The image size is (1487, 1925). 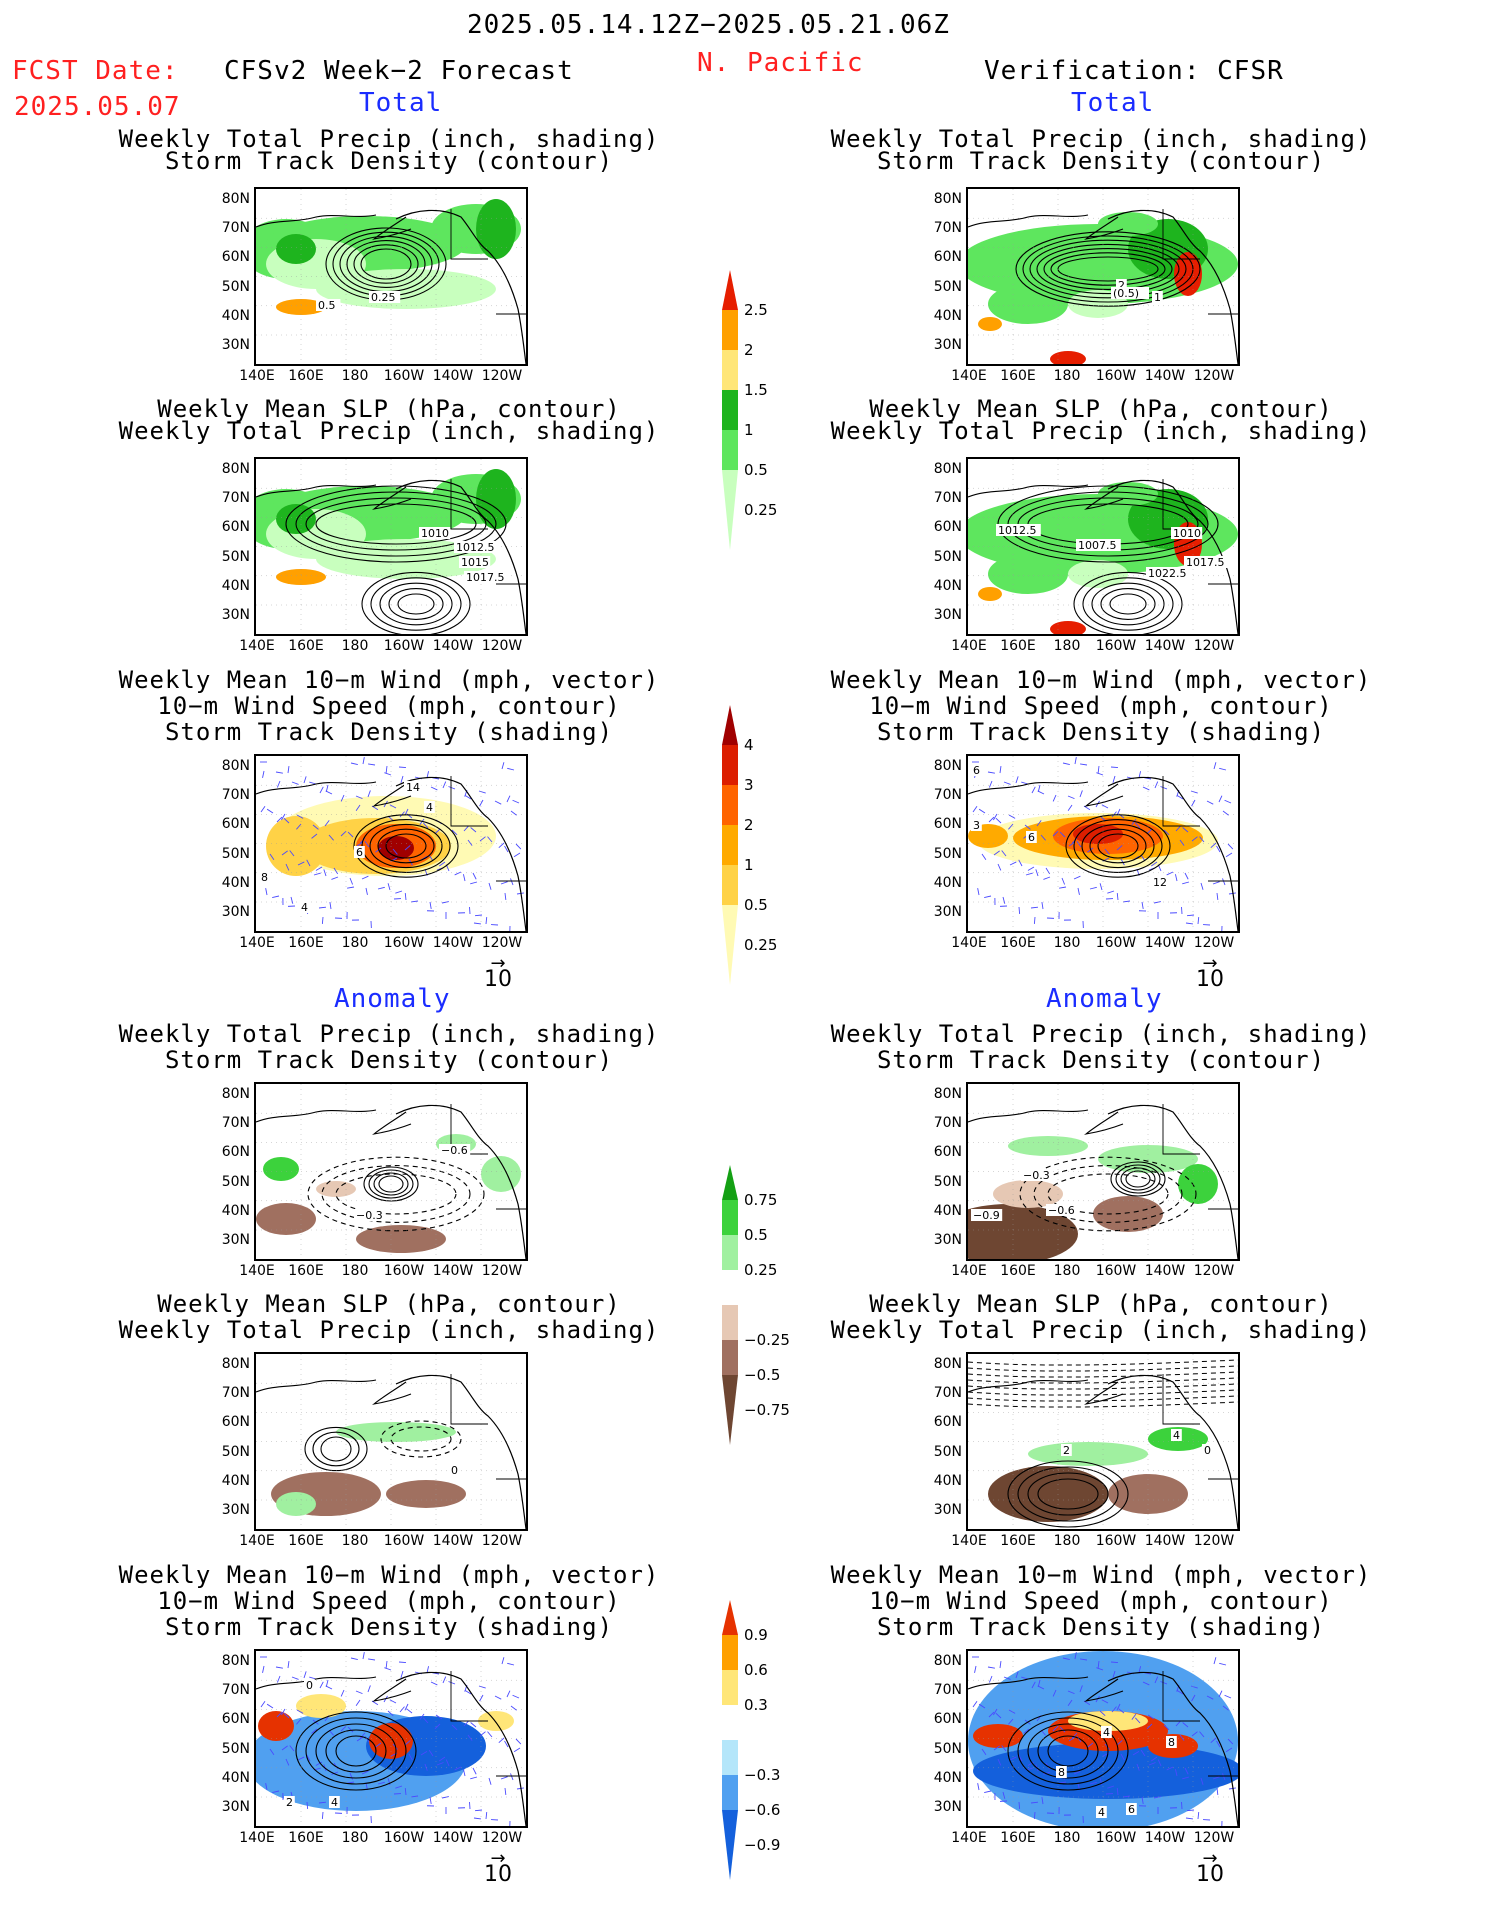 I want to click on map-panel: 4 8 8 4 6, so click(x=1103, y=1738).